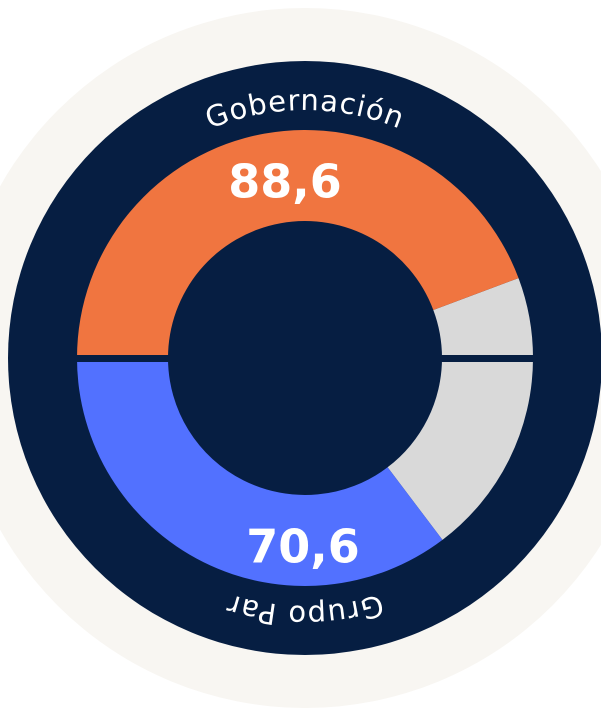  What do you see at coordinates (303, 547) in the screenshot?
I see `value-label: 70,6` at bounding box center [303, 547].